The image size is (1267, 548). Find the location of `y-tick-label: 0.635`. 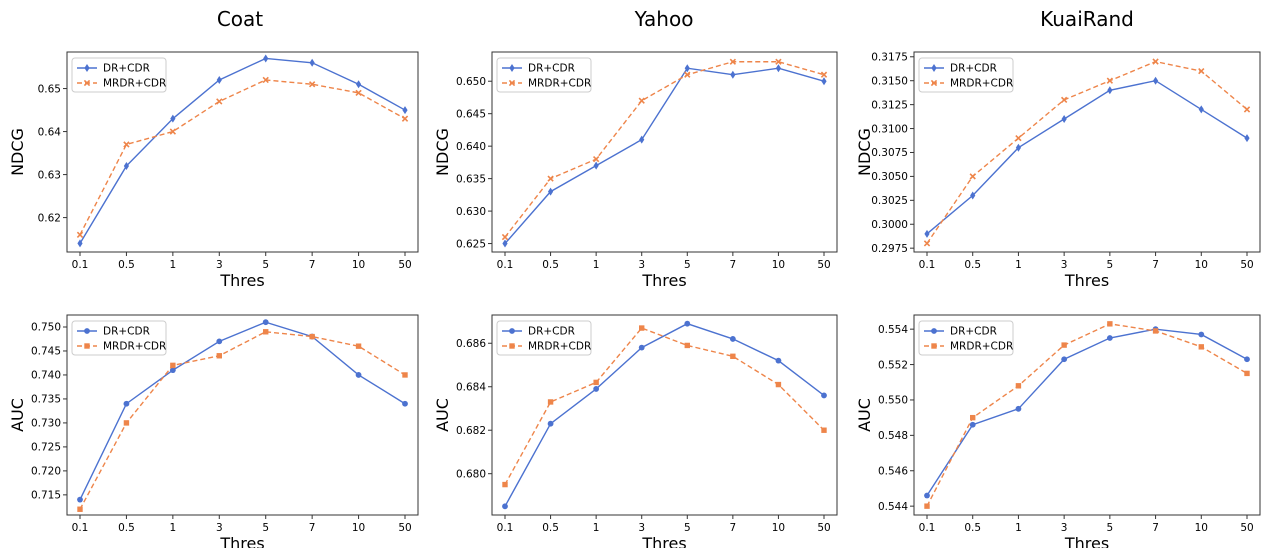

y-tick-label: 0.635 is located at coordinates (471, 179).